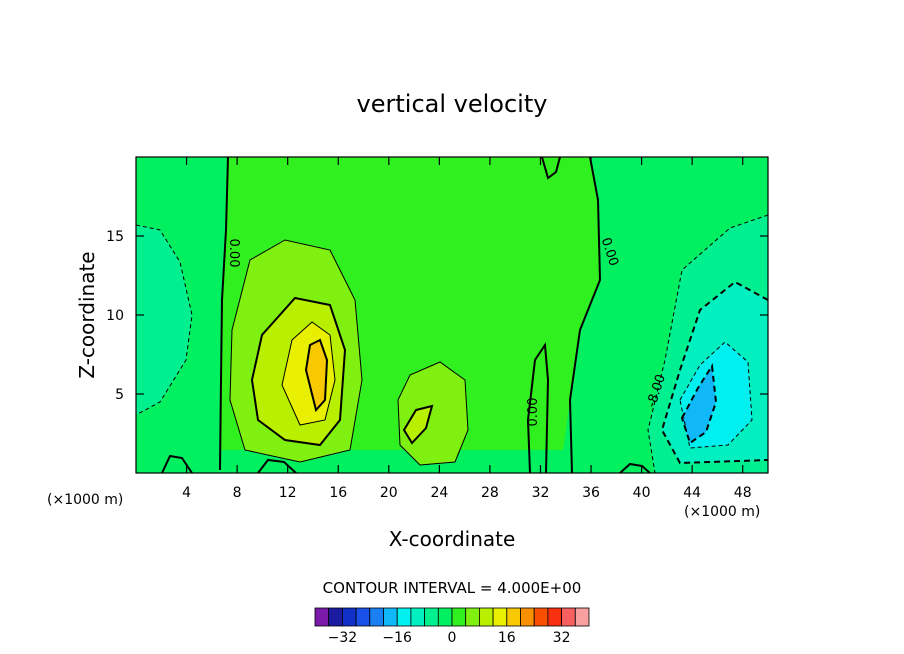 The width and height of the screenshot is (904, 654). Describe the element at coordinates (722, 512) in the screenshot. I see `x-unit-right: (×1000 m)` at that location.